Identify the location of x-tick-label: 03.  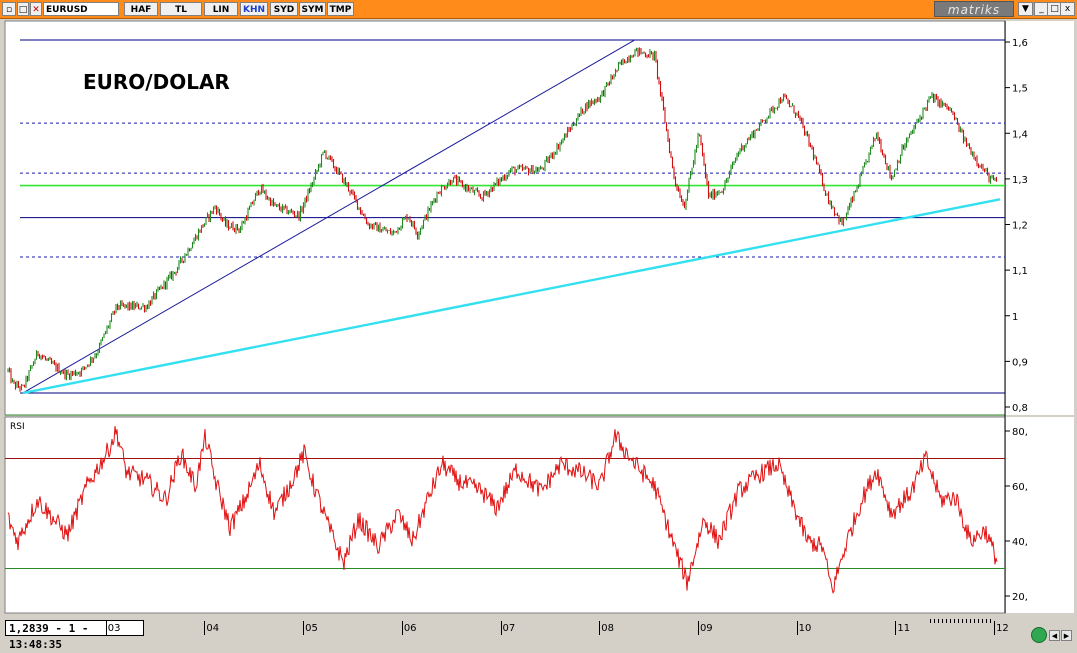
(114, 628).